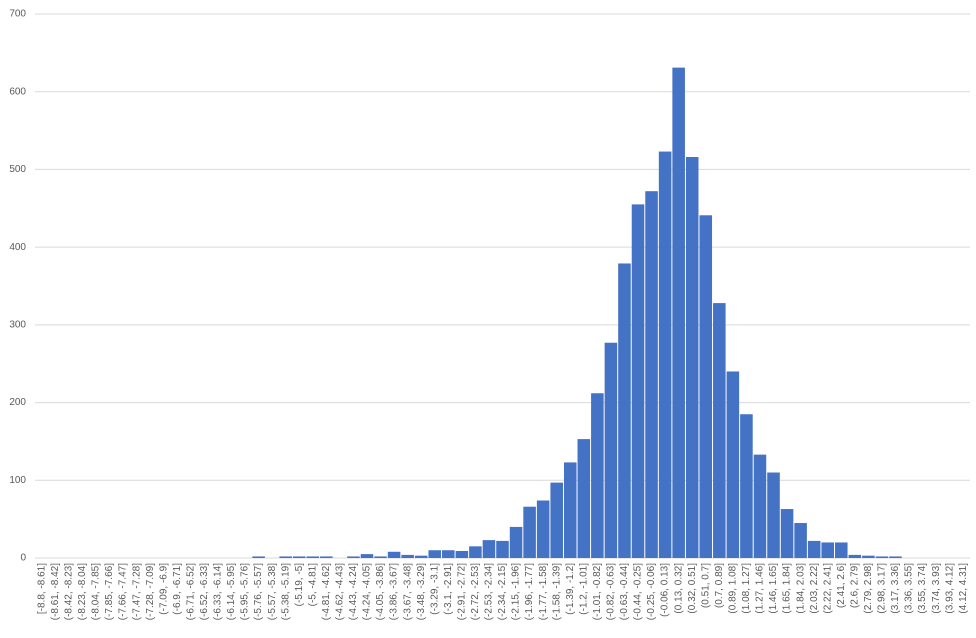 This screenshot has width=976, height=638. I want to click on x-tick-label: (2.22, 2.41], so click(827, 588).